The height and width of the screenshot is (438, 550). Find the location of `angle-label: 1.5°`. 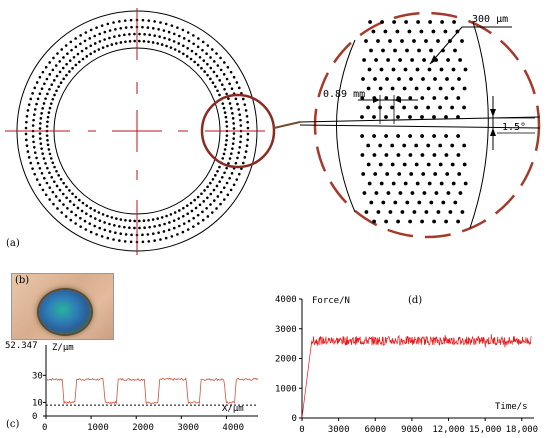

angle-label: 1.5° is located at coordinates (514, 127).